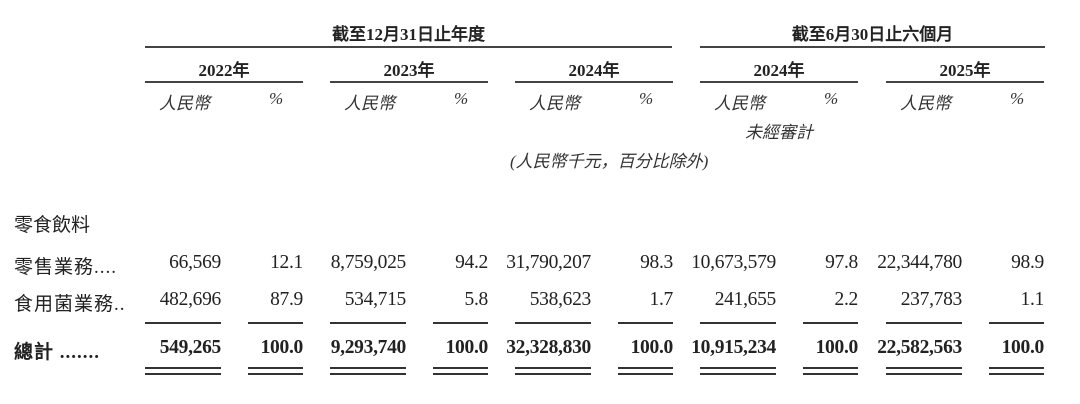 This screenshot has width=1080, height=404. What do you see at coordinates (368, 347) in the screenshot?
I see `amount-cell: 9,293,740` at bounding box center [368, 347].